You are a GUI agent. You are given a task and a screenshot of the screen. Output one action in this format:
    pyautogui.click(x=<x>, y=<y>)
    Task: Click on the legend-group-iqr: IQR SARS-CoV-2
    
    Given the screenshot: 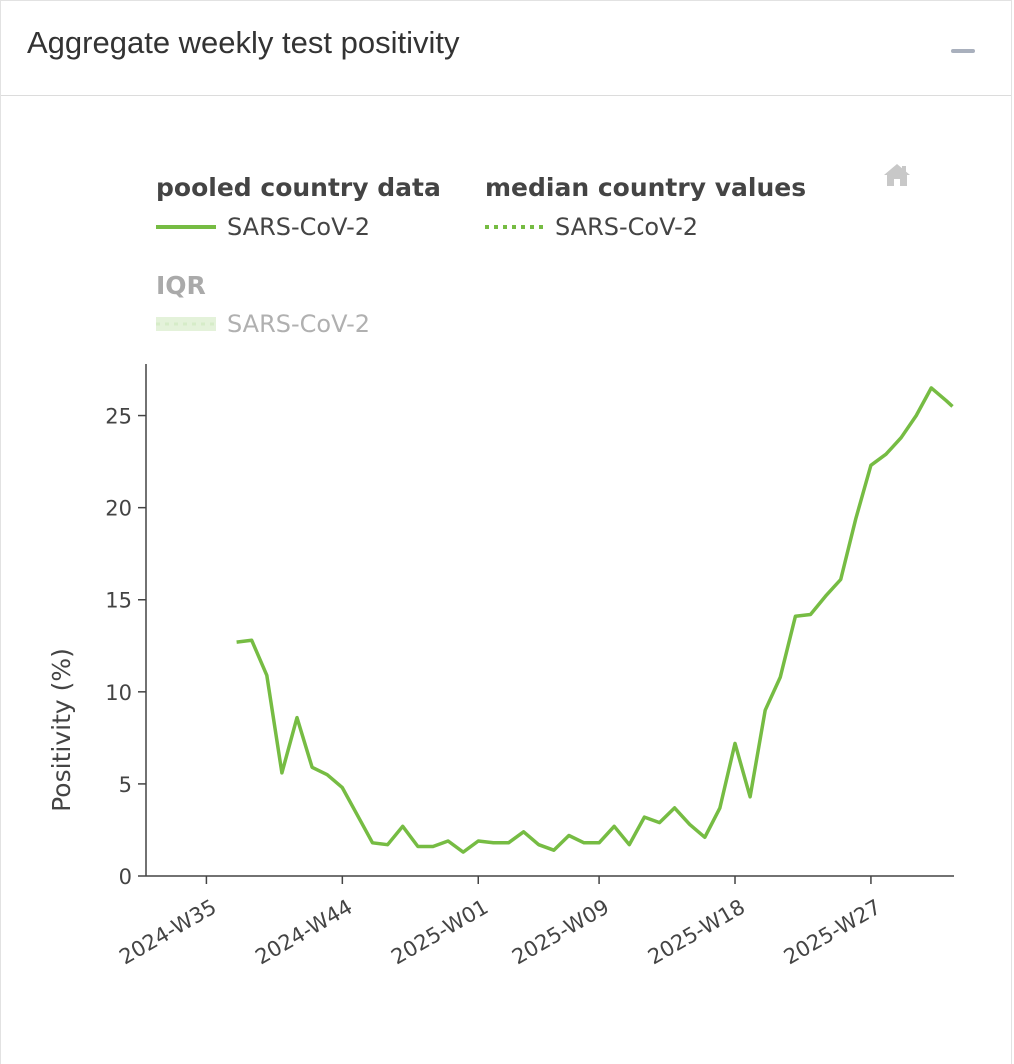 What is the action you would take?
    pyautogui.click(x=263, y=304)
    